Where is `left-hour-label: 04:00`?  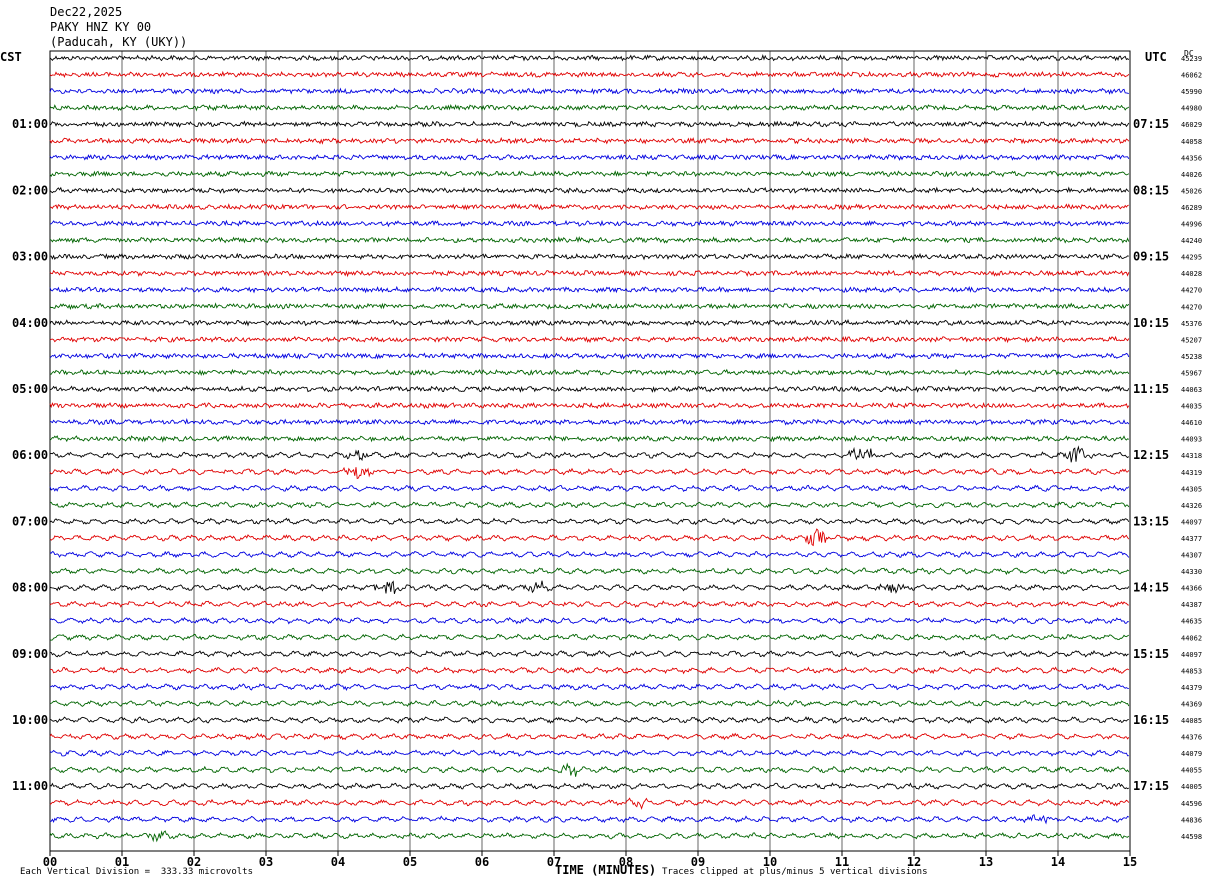
left-hour-label: 04:00 is located at coordinates (30, 323).